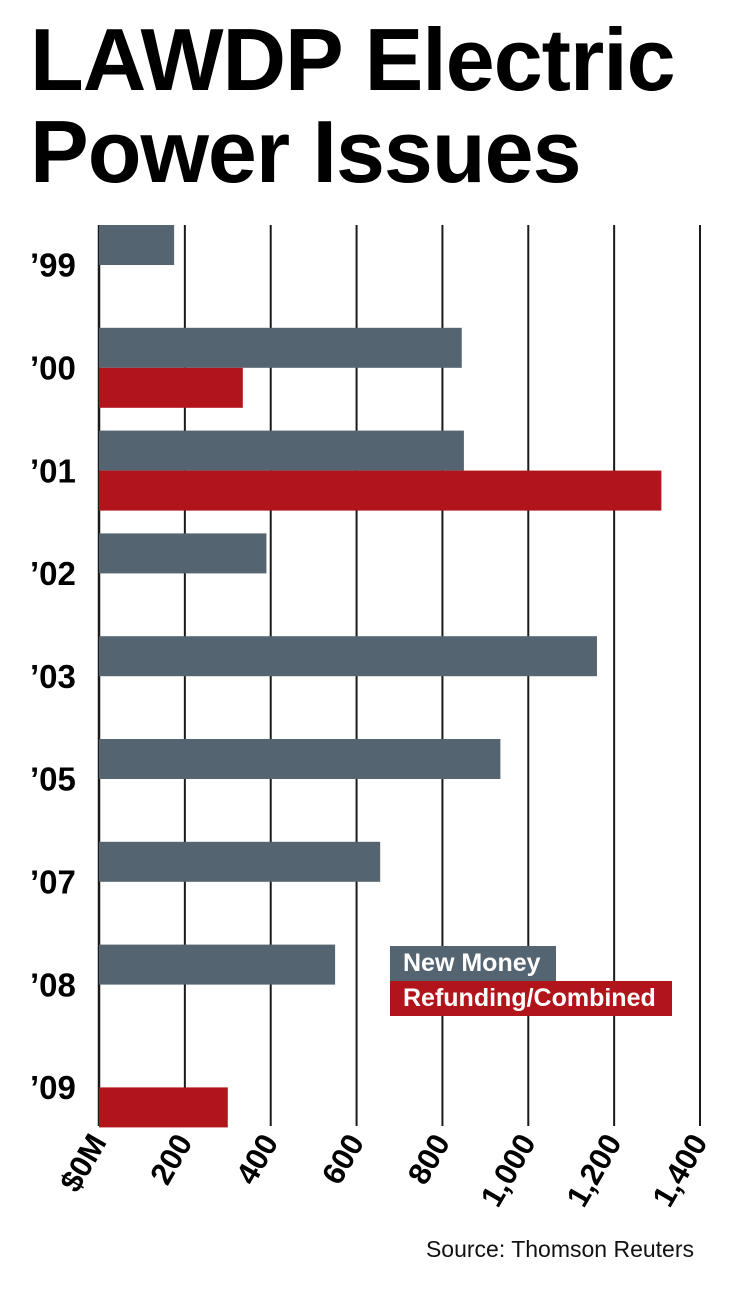 This screenshot has height=1296, width=740. What do you see at coordinates (53, 882) in the screenshot?
I see `category-label: ’07` at bounding box center [53, 882].